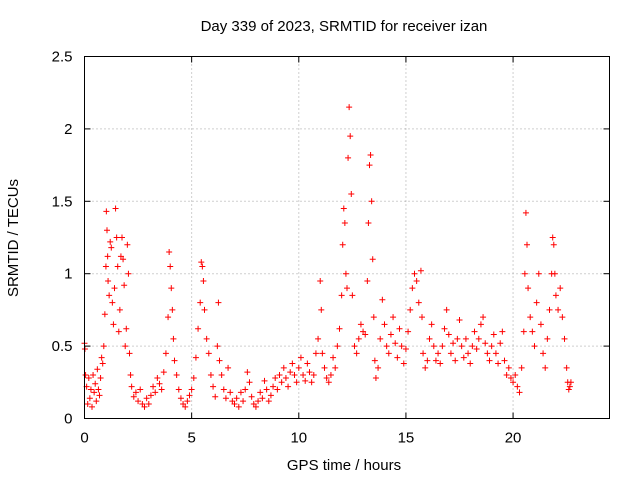 The width and height of the screenshot is (640, 480). Describe the element at coordinates (84, 438) in the screenshot. I see `x-tick-label: 0` at that location.